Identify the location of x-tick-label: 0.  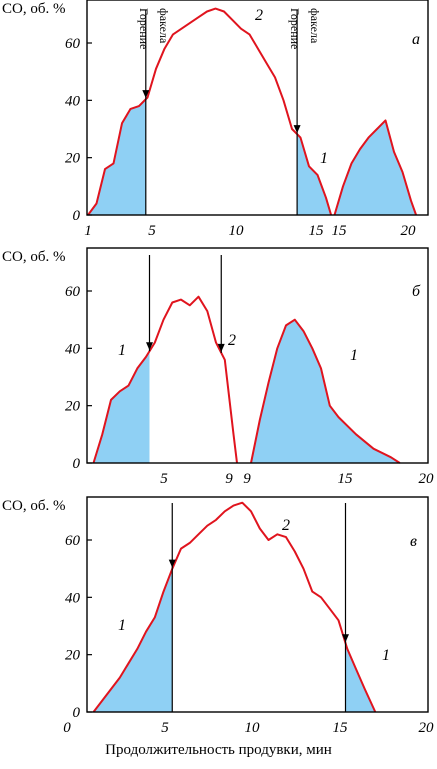
(67, 728).